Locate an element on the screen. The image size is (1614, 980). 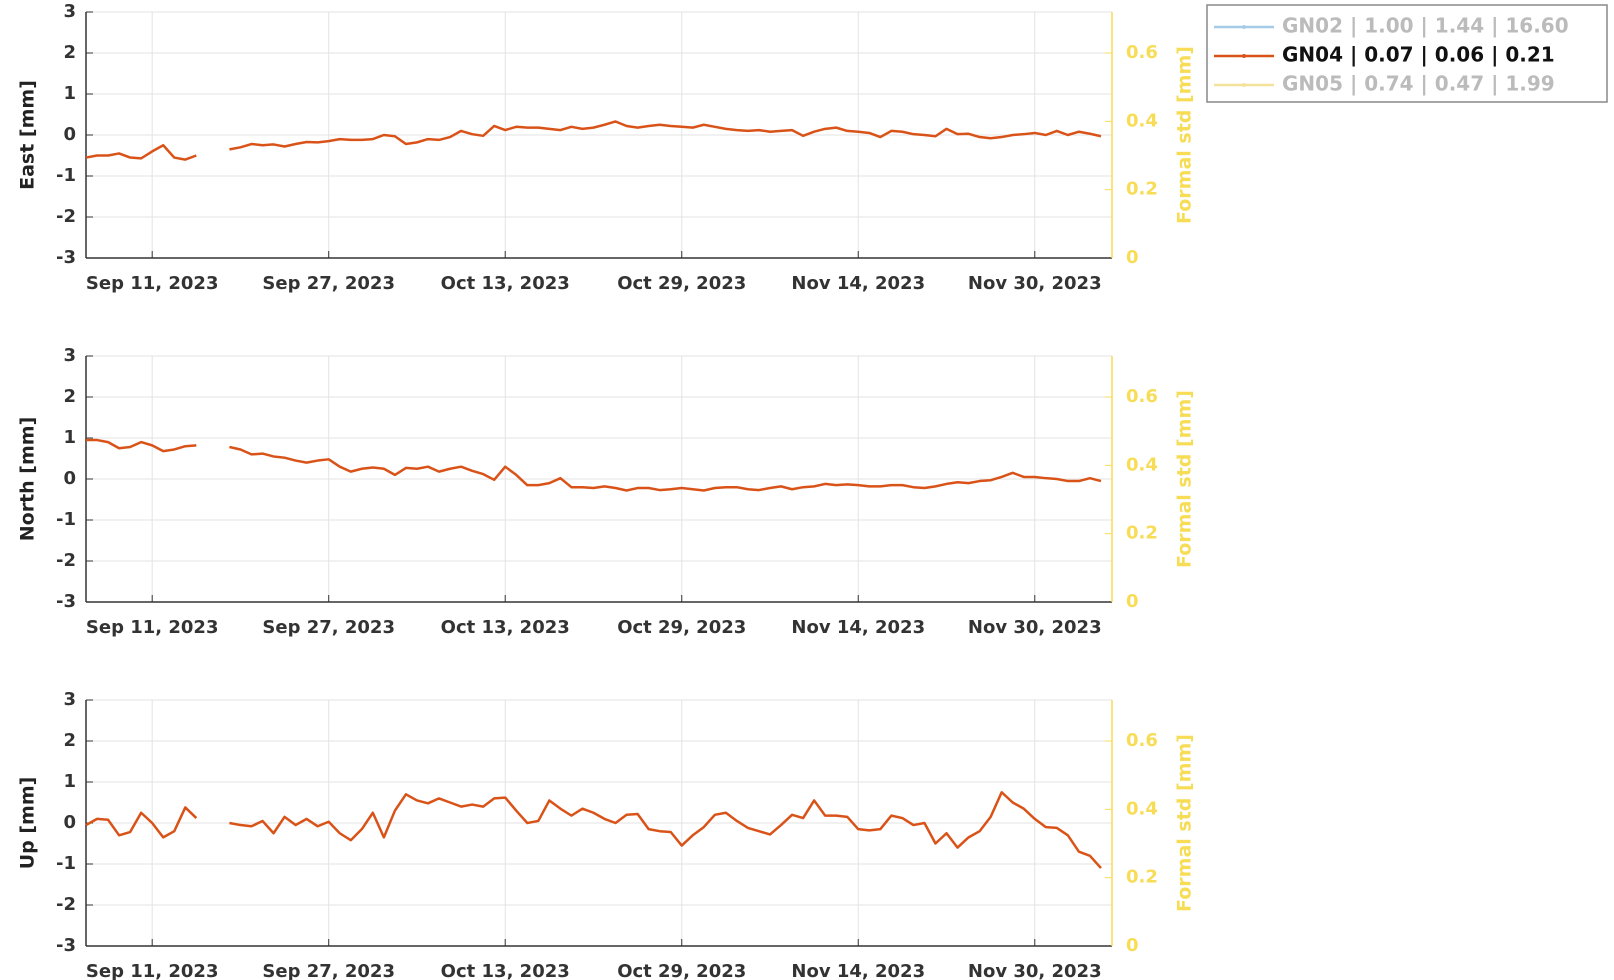
y-axis-label: Up [mm] is located at coordinates (28, 823).